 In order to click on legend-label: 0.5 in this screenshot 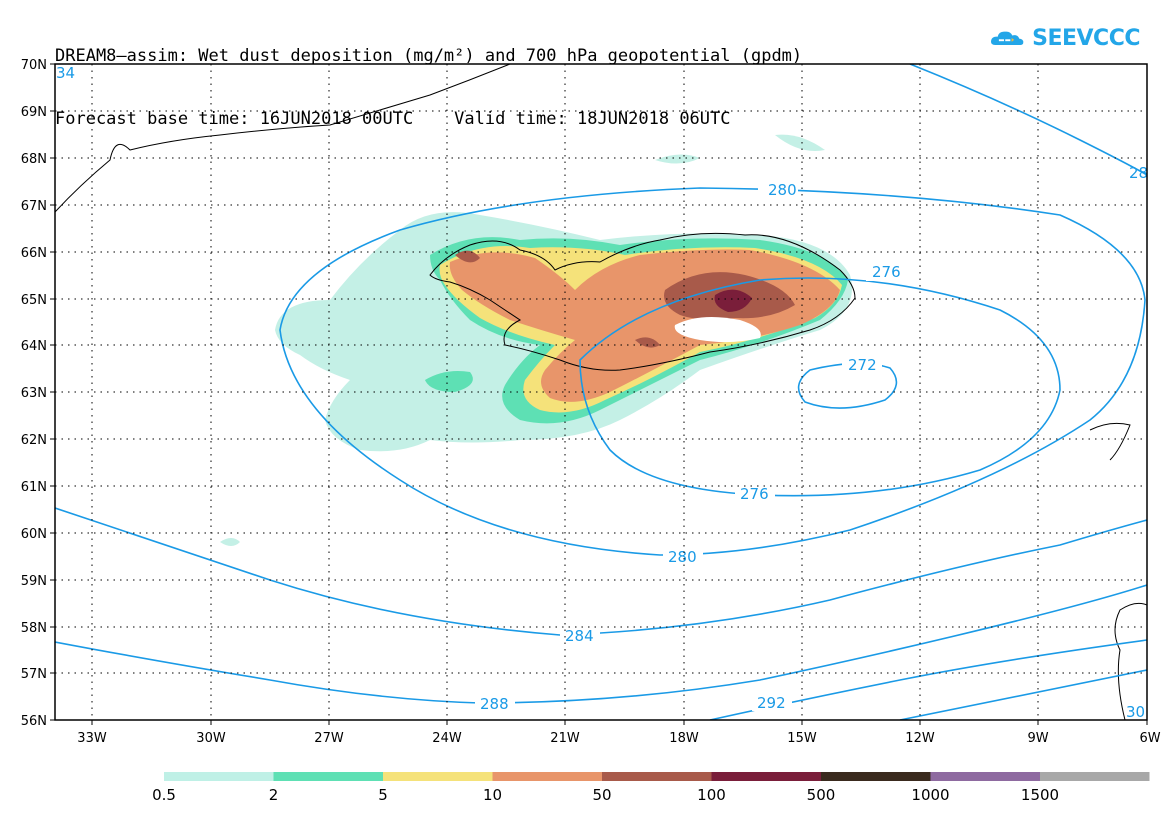, I will do `click(164, 795)`.